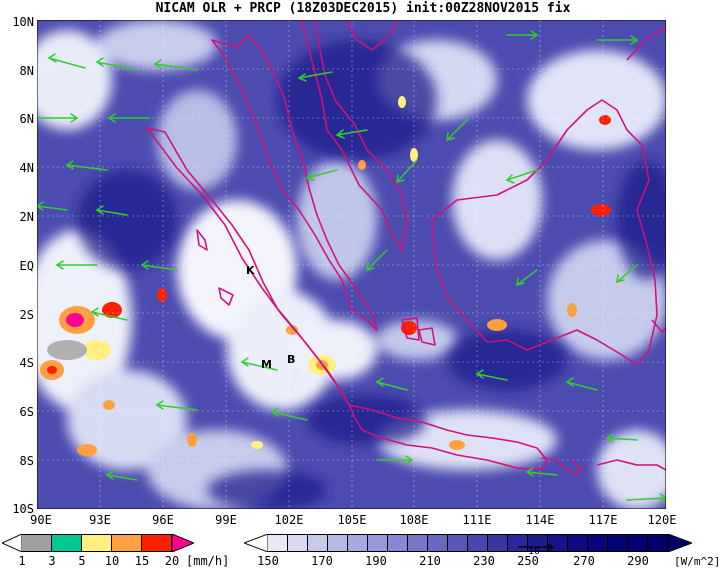 This screenshot has height=571, width=726. I want to click on lat-label: 6S, so click(26, 412).